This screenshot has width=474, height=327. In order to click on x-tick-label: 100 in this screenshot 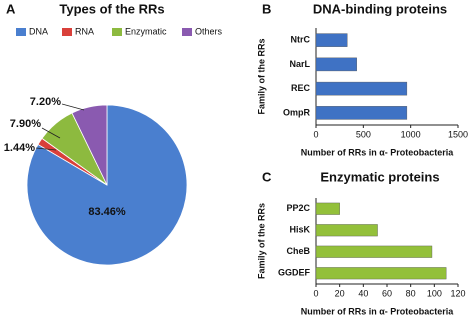, I will do `click(434, 293)`.